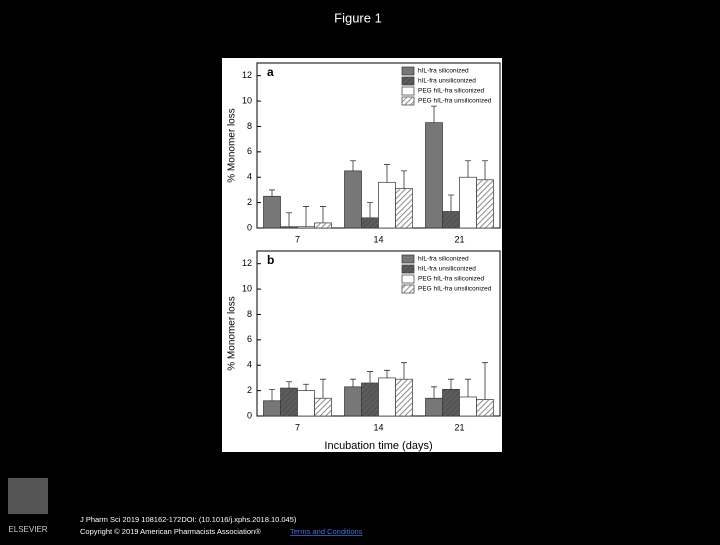 The height and width of the screenshot is (545, 720). Describe the element at coordinates (270, 72) in the screenshot. I see `panel-label: a` at that location.